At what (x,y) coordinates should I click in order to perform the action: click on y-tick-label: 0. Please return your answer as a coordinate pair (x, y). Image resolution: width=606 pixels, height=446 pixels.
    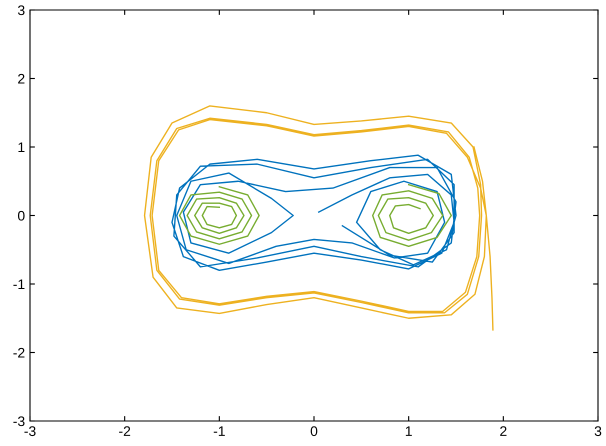
    Looking at the image, I should click on (21, 215).